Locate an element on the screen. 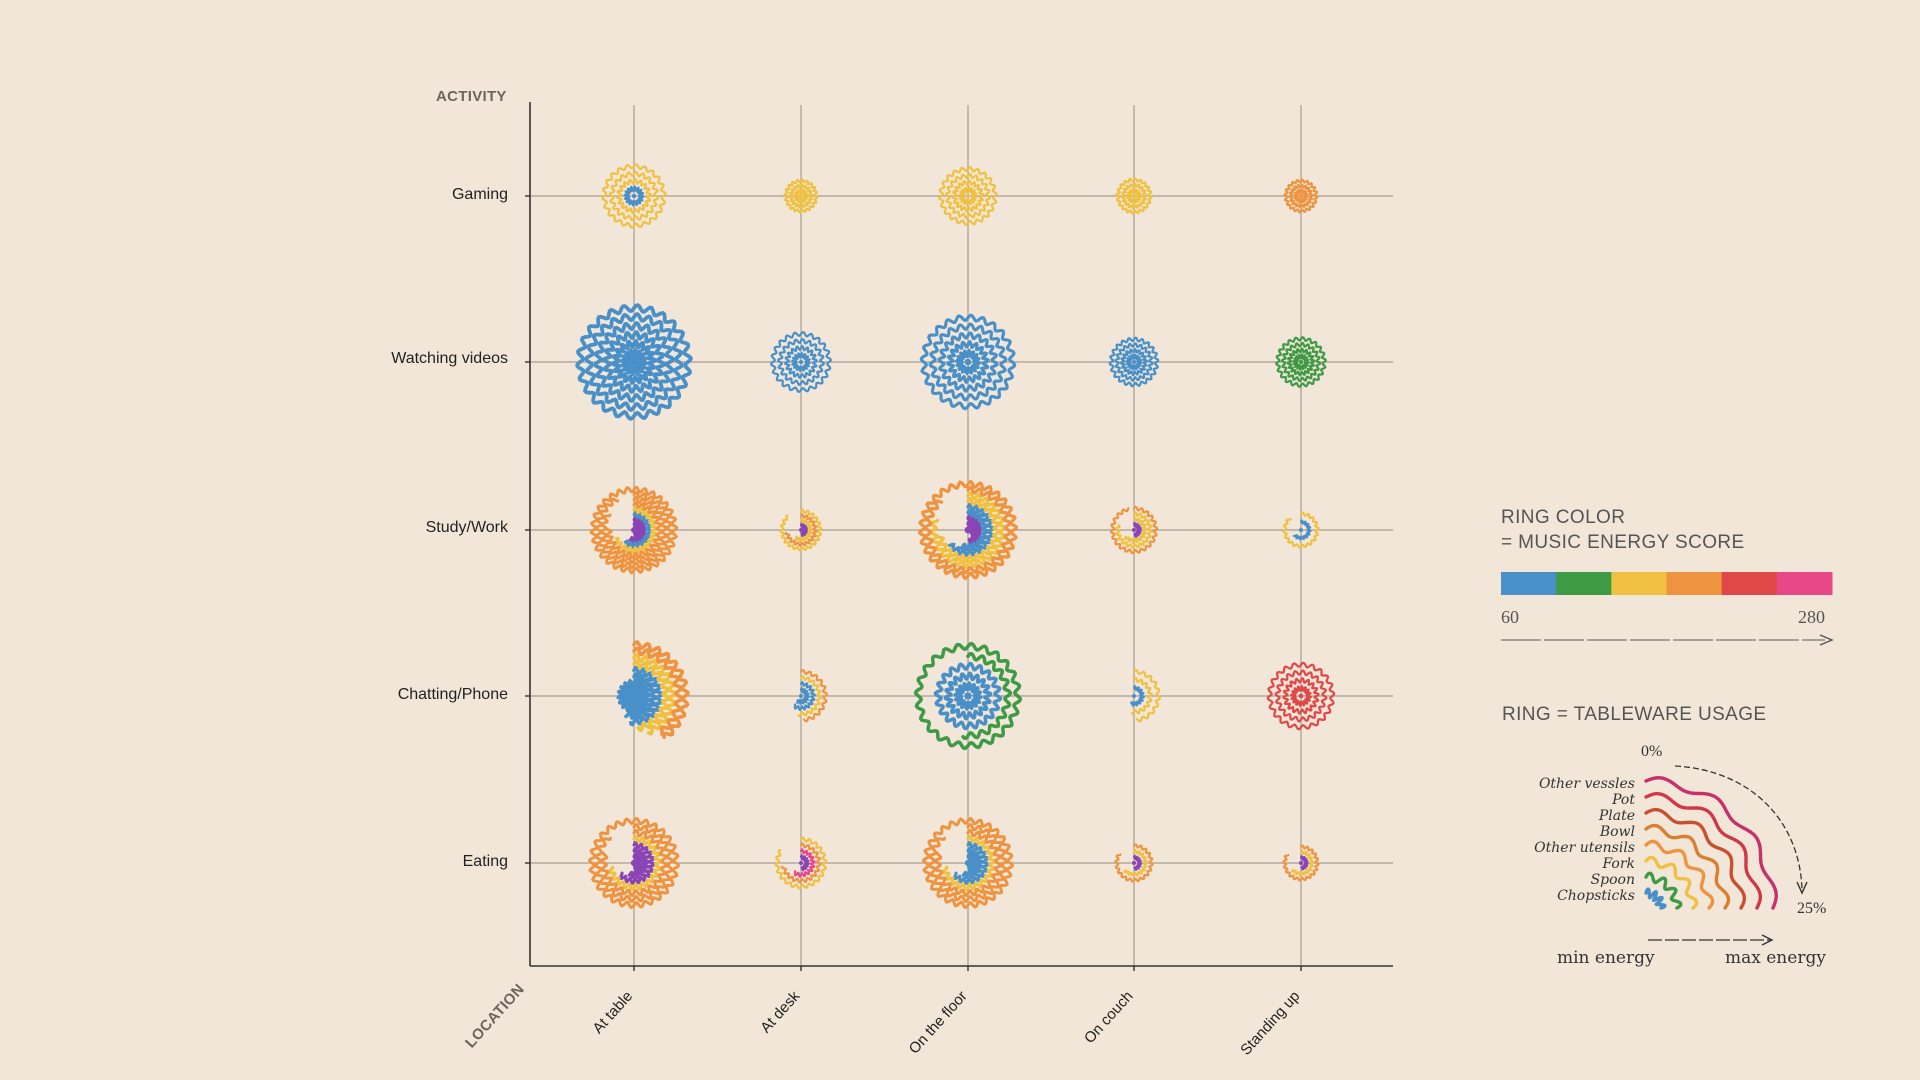 The width and height of the screenshot is (1920, 1080). legend-color-title-1: RING COLOR is located at coordinates (1563, 517).